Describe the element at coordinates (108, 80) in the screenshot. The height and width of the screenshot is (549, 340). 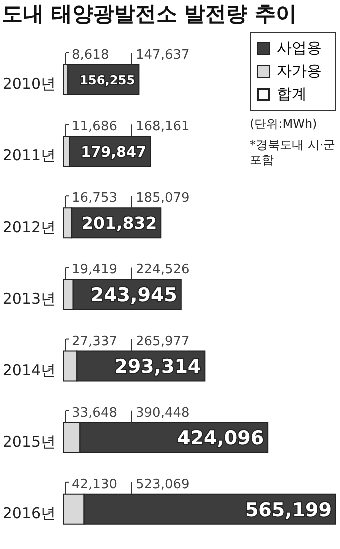
I see `total-label: 156,255` at that location.